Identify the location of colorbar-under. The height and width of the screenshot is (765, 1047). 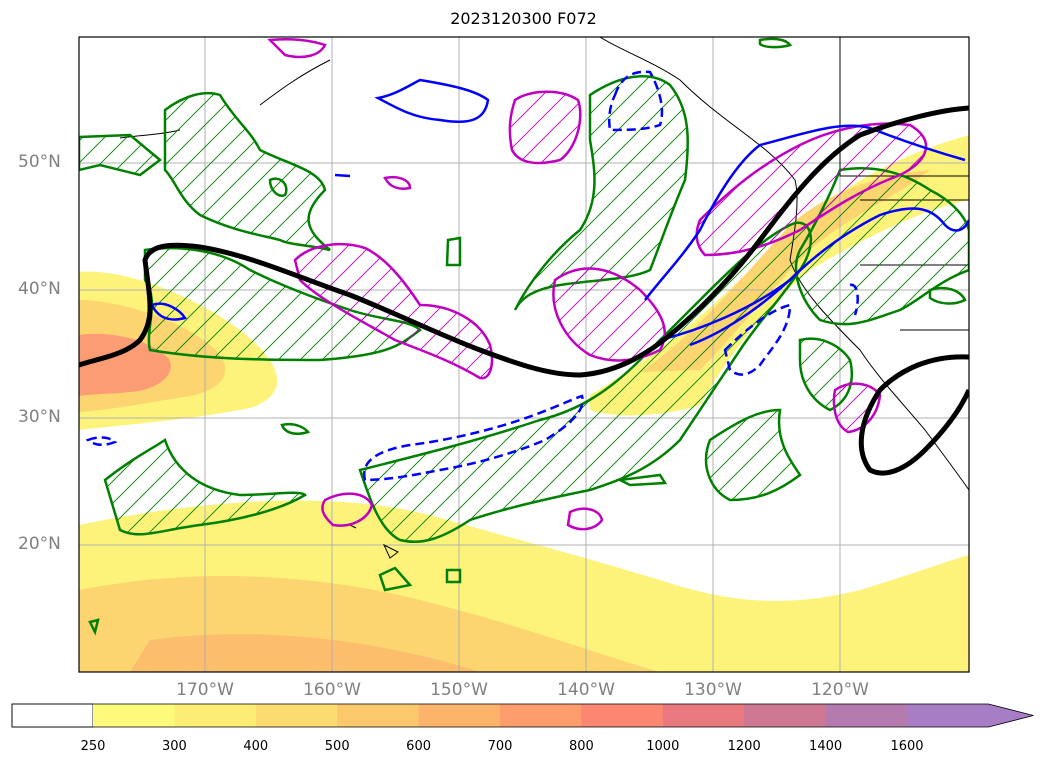
(52, 715).